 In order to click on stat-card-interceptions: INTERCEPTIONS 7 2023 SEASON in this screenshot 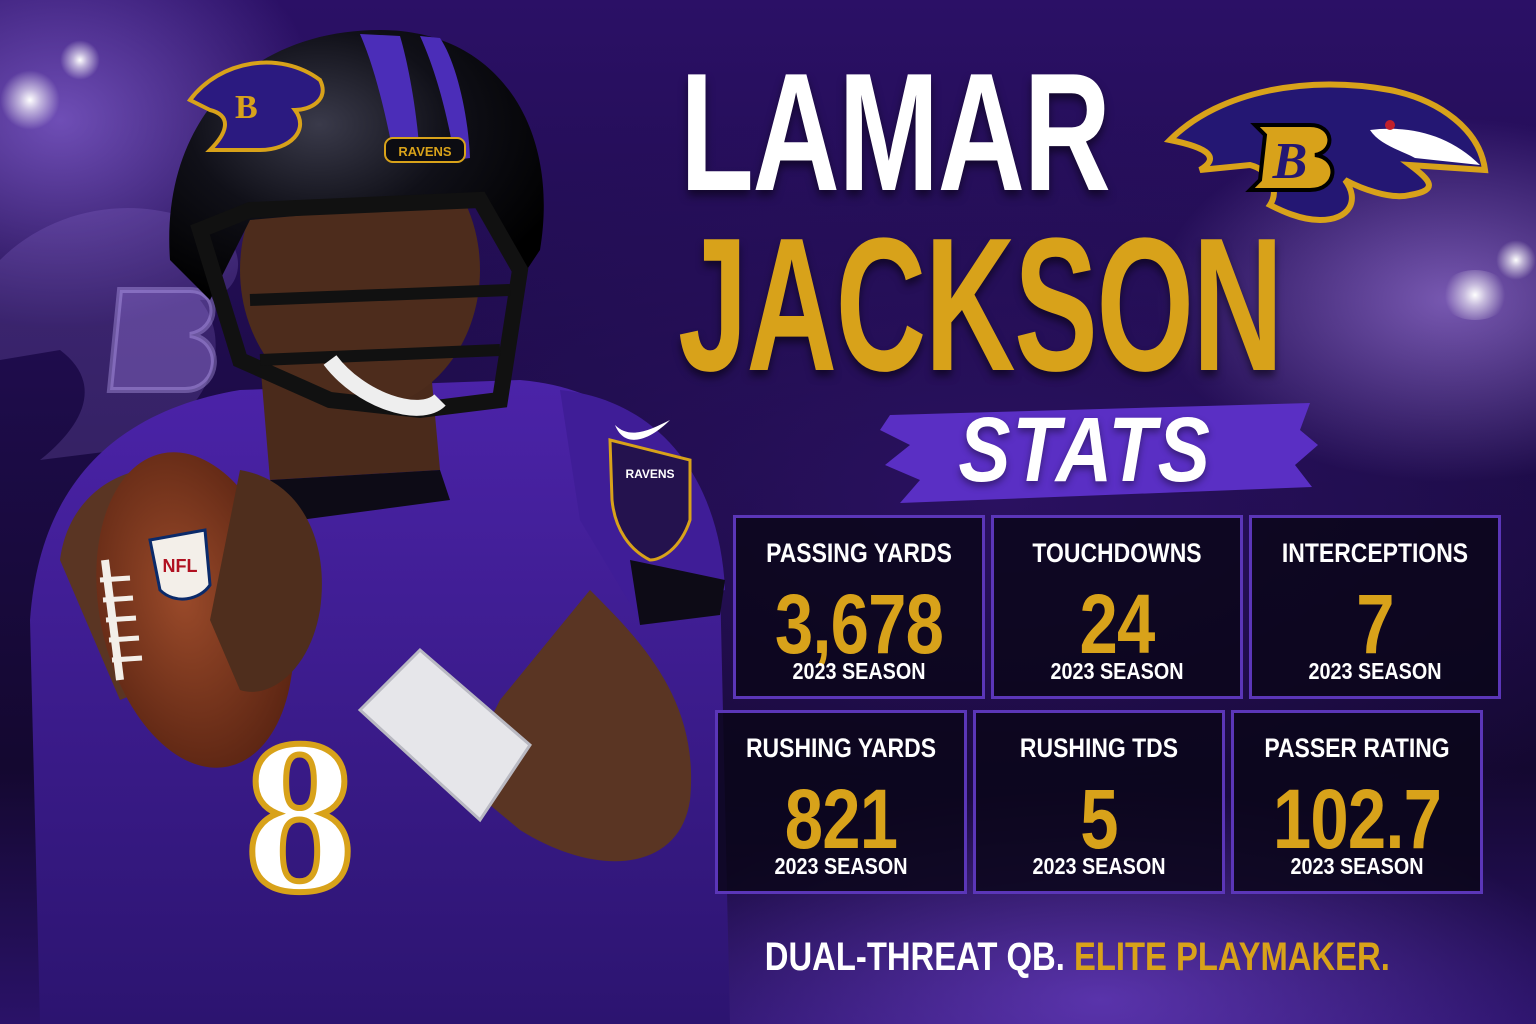, I will do `click(1375, 607)`.